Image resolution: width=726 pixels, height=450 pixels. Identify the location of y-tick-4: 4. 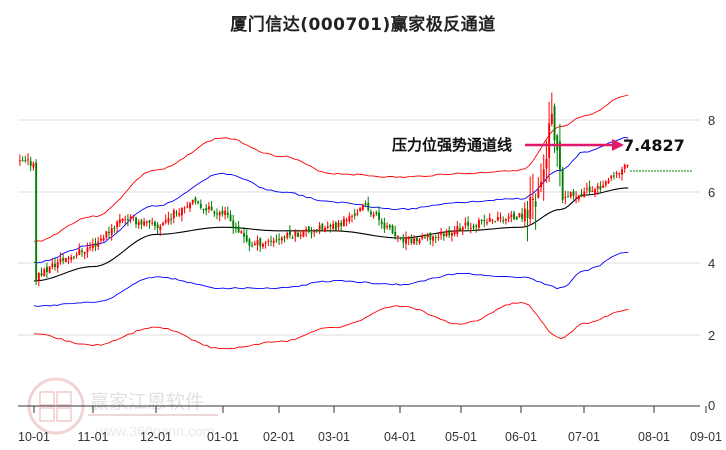
(711, 263).